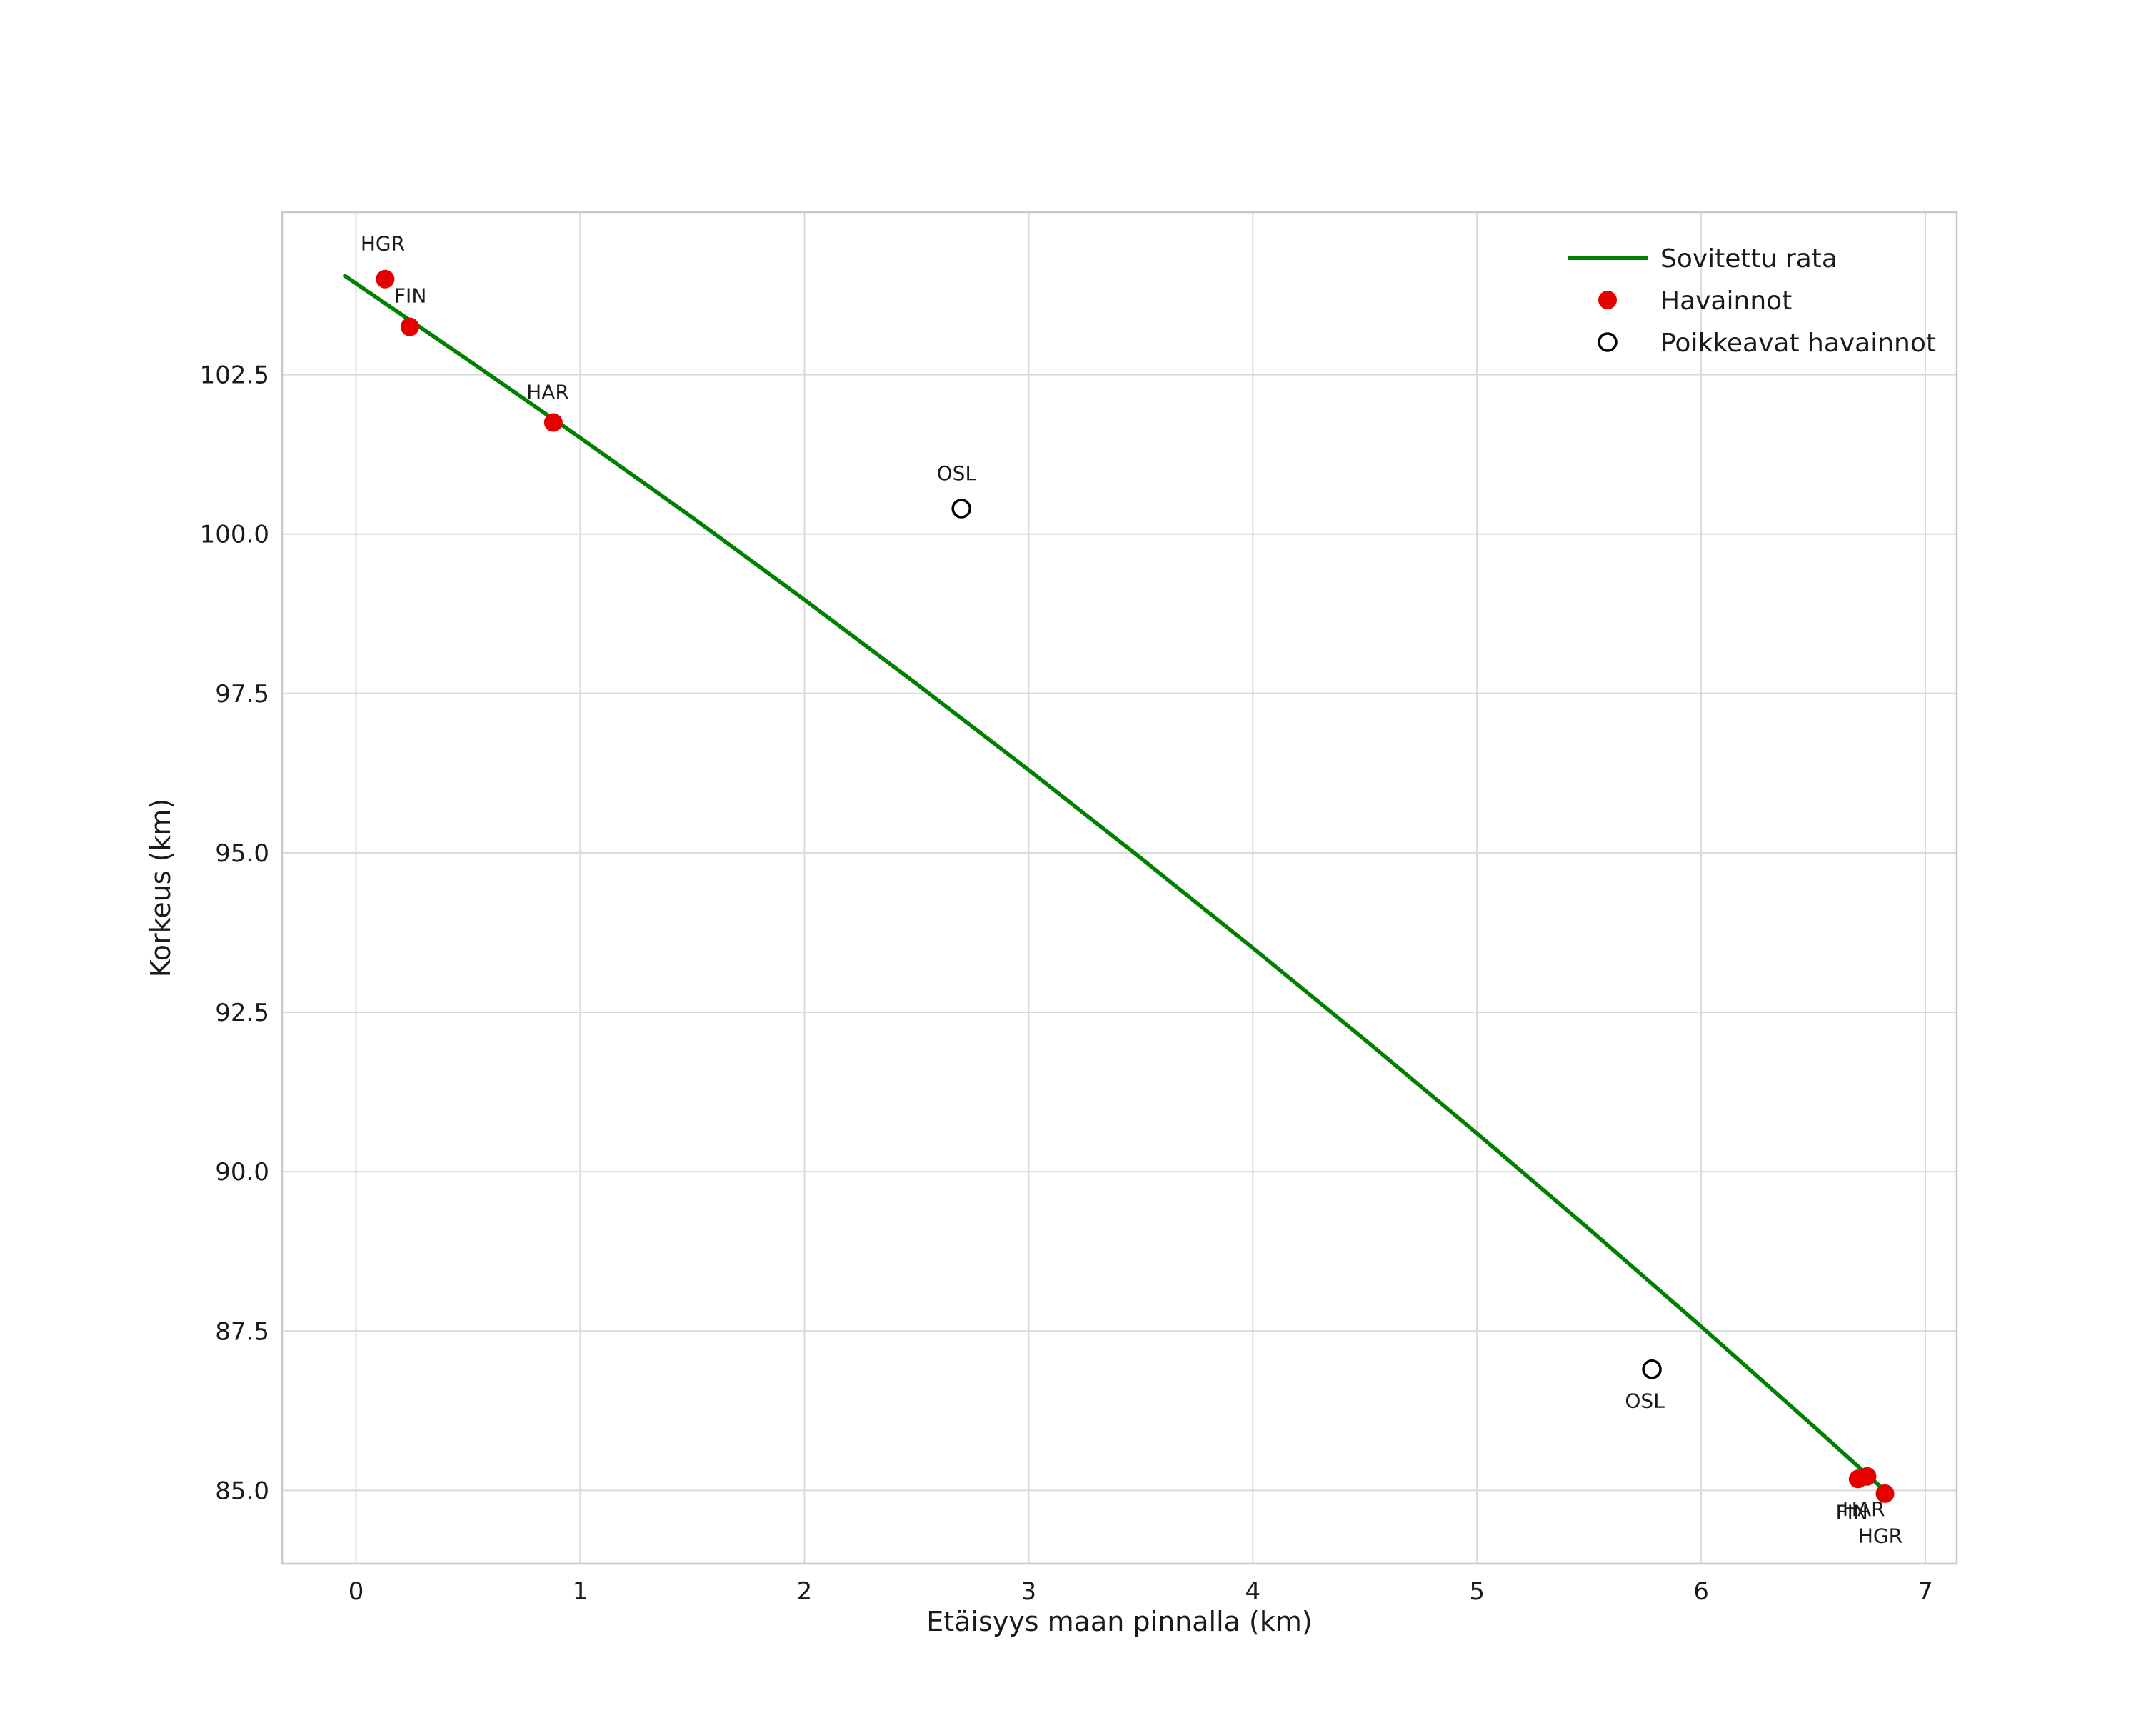 The image size is (2156, 1728). I want to click on legend-label: Sovitettu rata, so click(1748, 259).